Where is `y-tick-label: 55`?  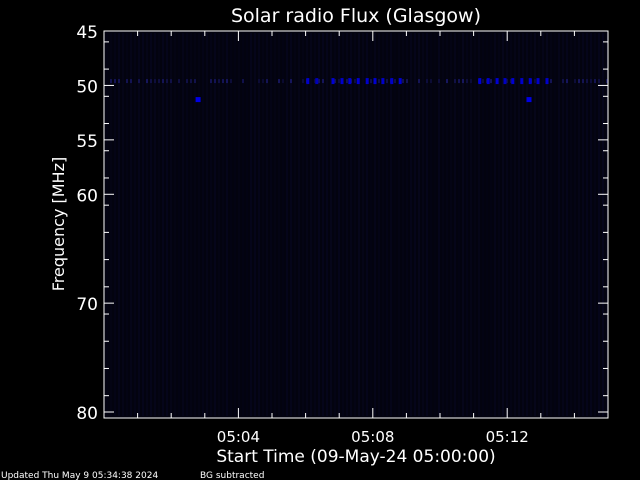
y-tick-label: 55 is located at coordinates (87, 142).